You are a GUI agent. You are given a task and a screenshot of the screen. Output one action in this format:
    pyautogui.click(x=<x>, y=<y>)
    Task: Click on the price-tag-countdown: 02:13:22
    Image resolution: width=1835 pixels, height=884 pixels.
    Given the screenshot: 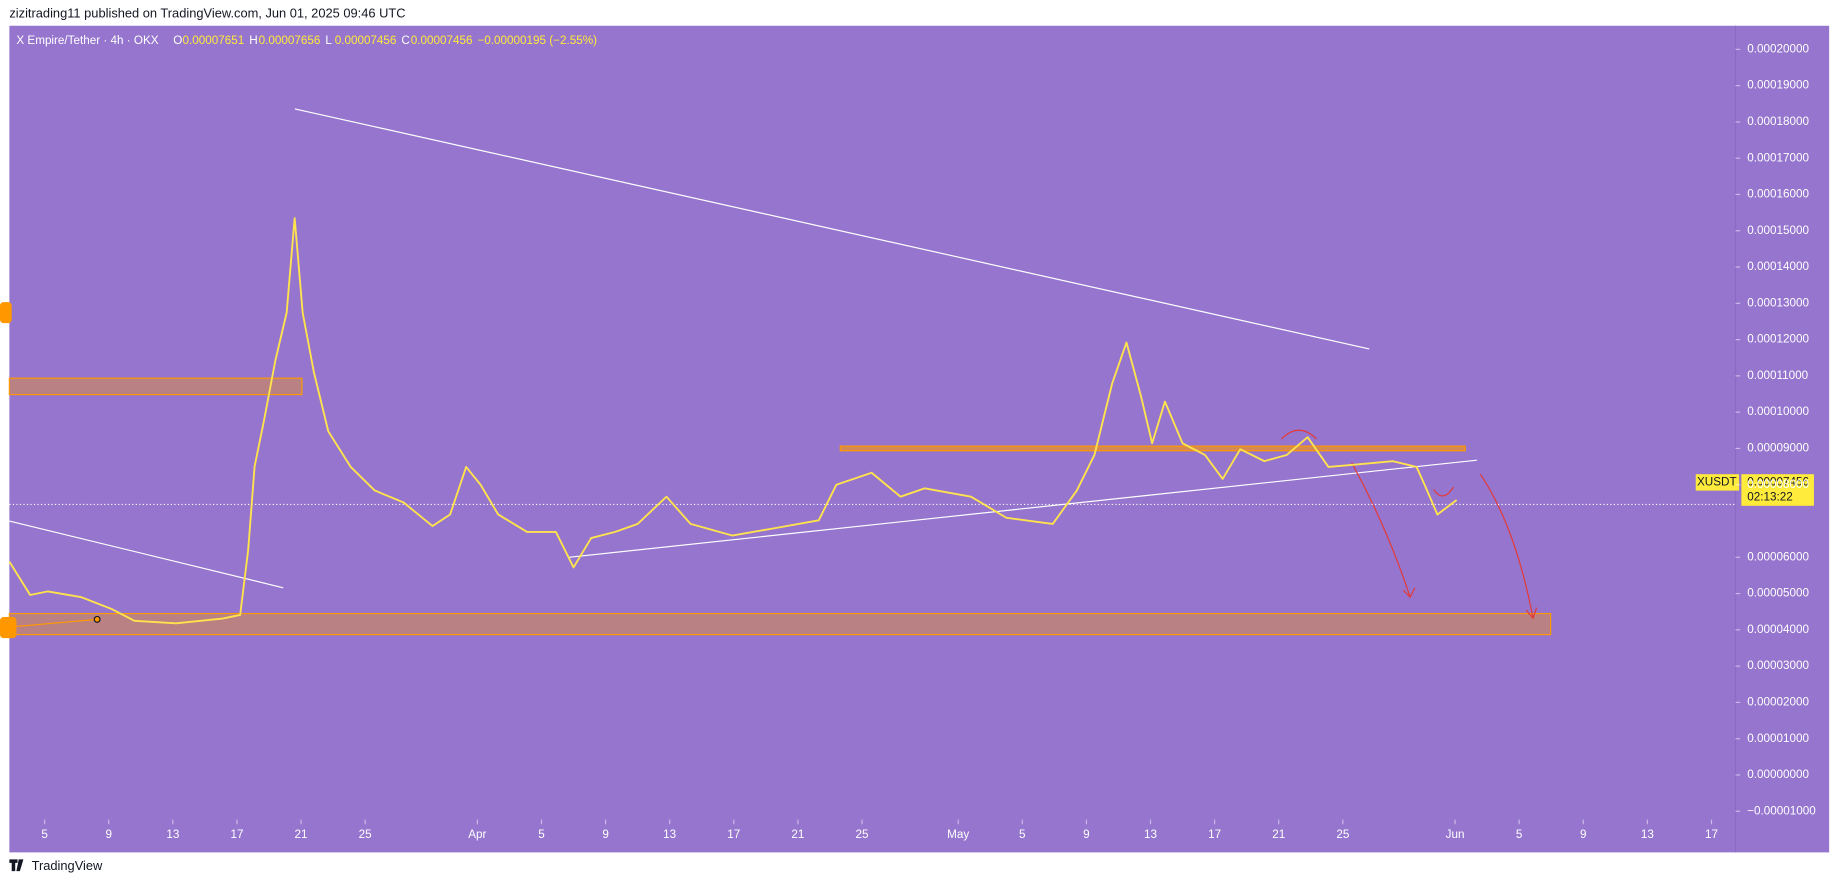 What is the action you would take?
    pyautogui.click(x=1769, y=497)
    